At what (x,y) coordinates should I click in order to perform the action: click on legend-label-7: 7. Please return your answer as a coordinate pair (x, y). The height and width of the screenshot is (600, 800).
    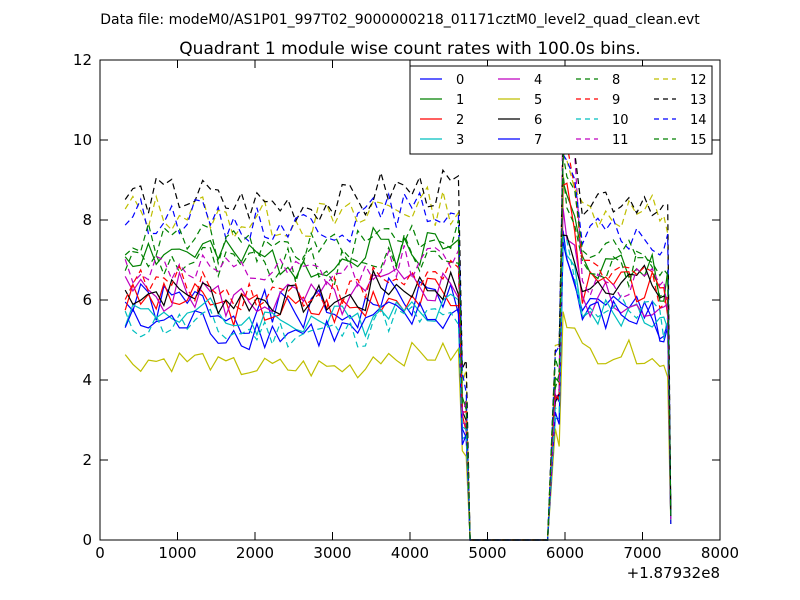
    Looking at the image, I should click on (538, 140).